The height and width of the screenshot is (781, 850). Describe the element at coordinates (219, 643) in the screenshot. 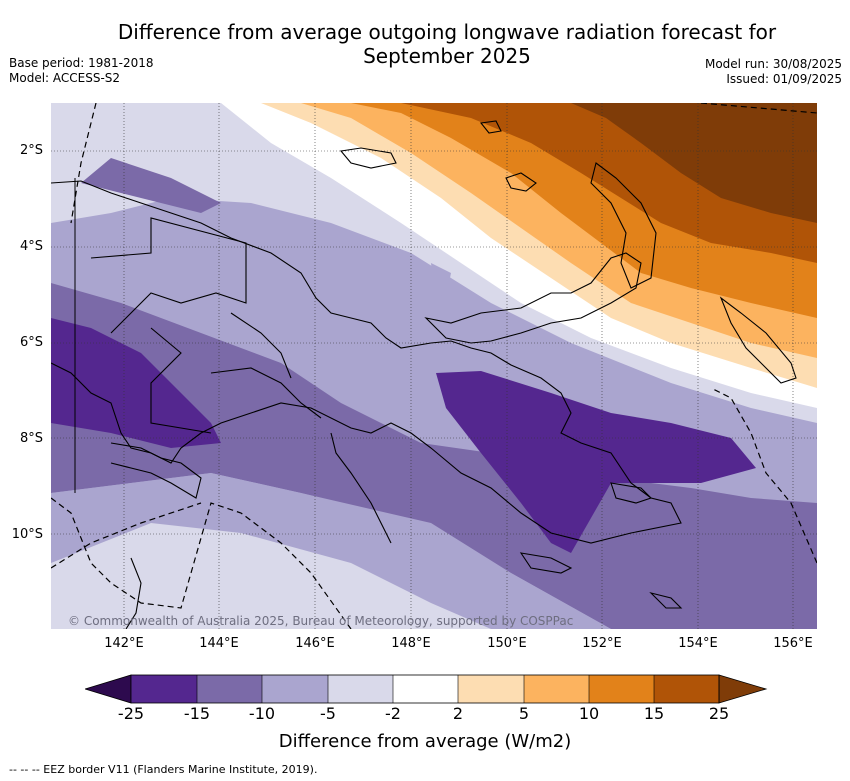

I see `lon-label-144e: 144°E` at that location.